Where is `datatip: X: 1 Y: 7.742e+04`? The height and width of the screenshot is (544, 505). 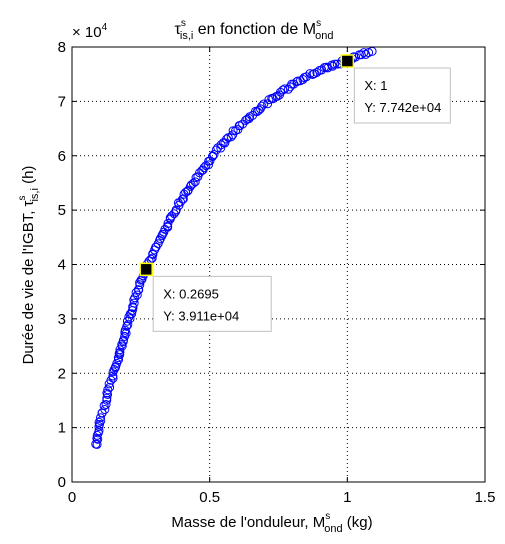 datatip: X: 1 Y: 7.742e+04 is located at coordinates (395, 89).